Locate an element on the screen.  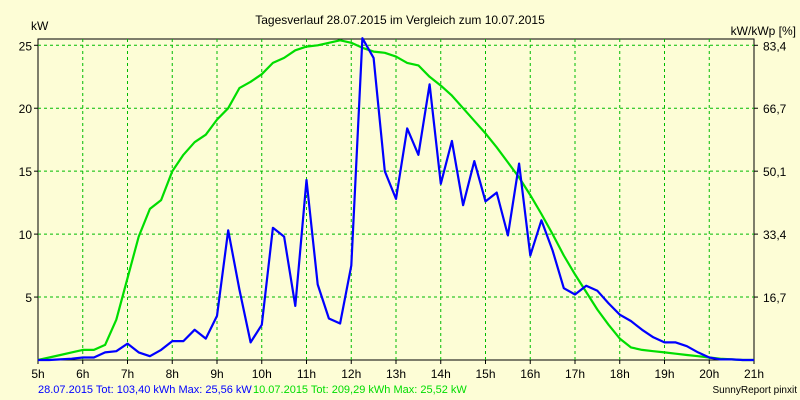
y-tick-label-right: 66,7 is located at coordinates (775, 109).